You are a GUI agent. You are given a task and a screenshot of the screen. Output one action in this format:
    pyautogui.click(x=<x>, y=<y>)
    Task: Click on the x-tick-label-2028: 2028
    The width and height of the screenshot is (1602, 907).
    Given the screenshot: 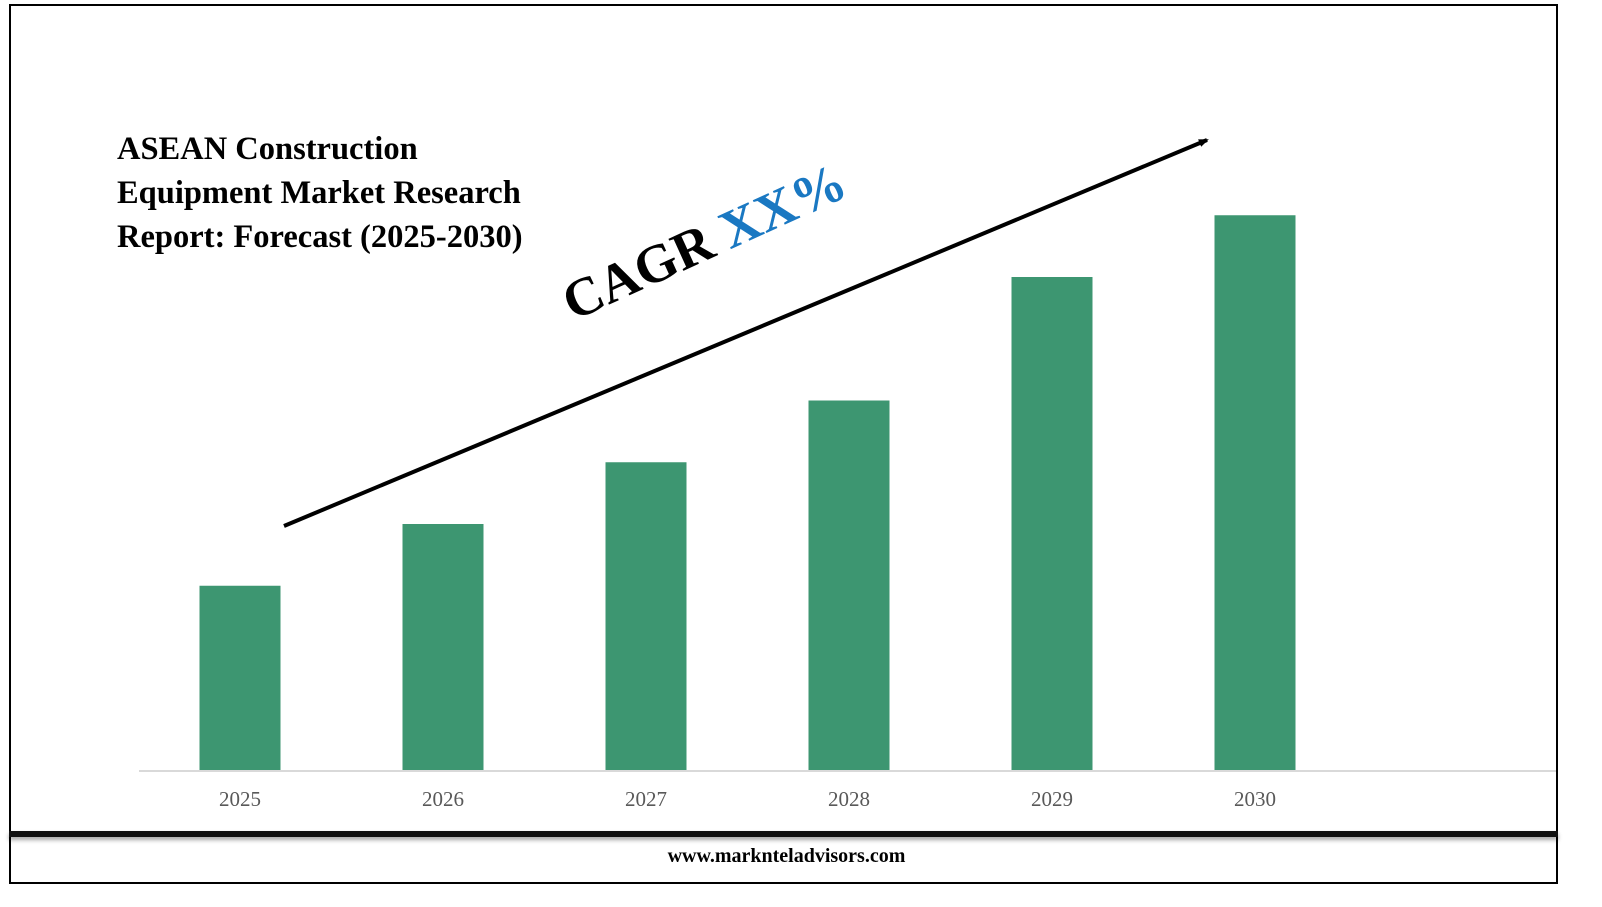 What is the action you would take?
    pyautogui.click(x=849, y=799)
    